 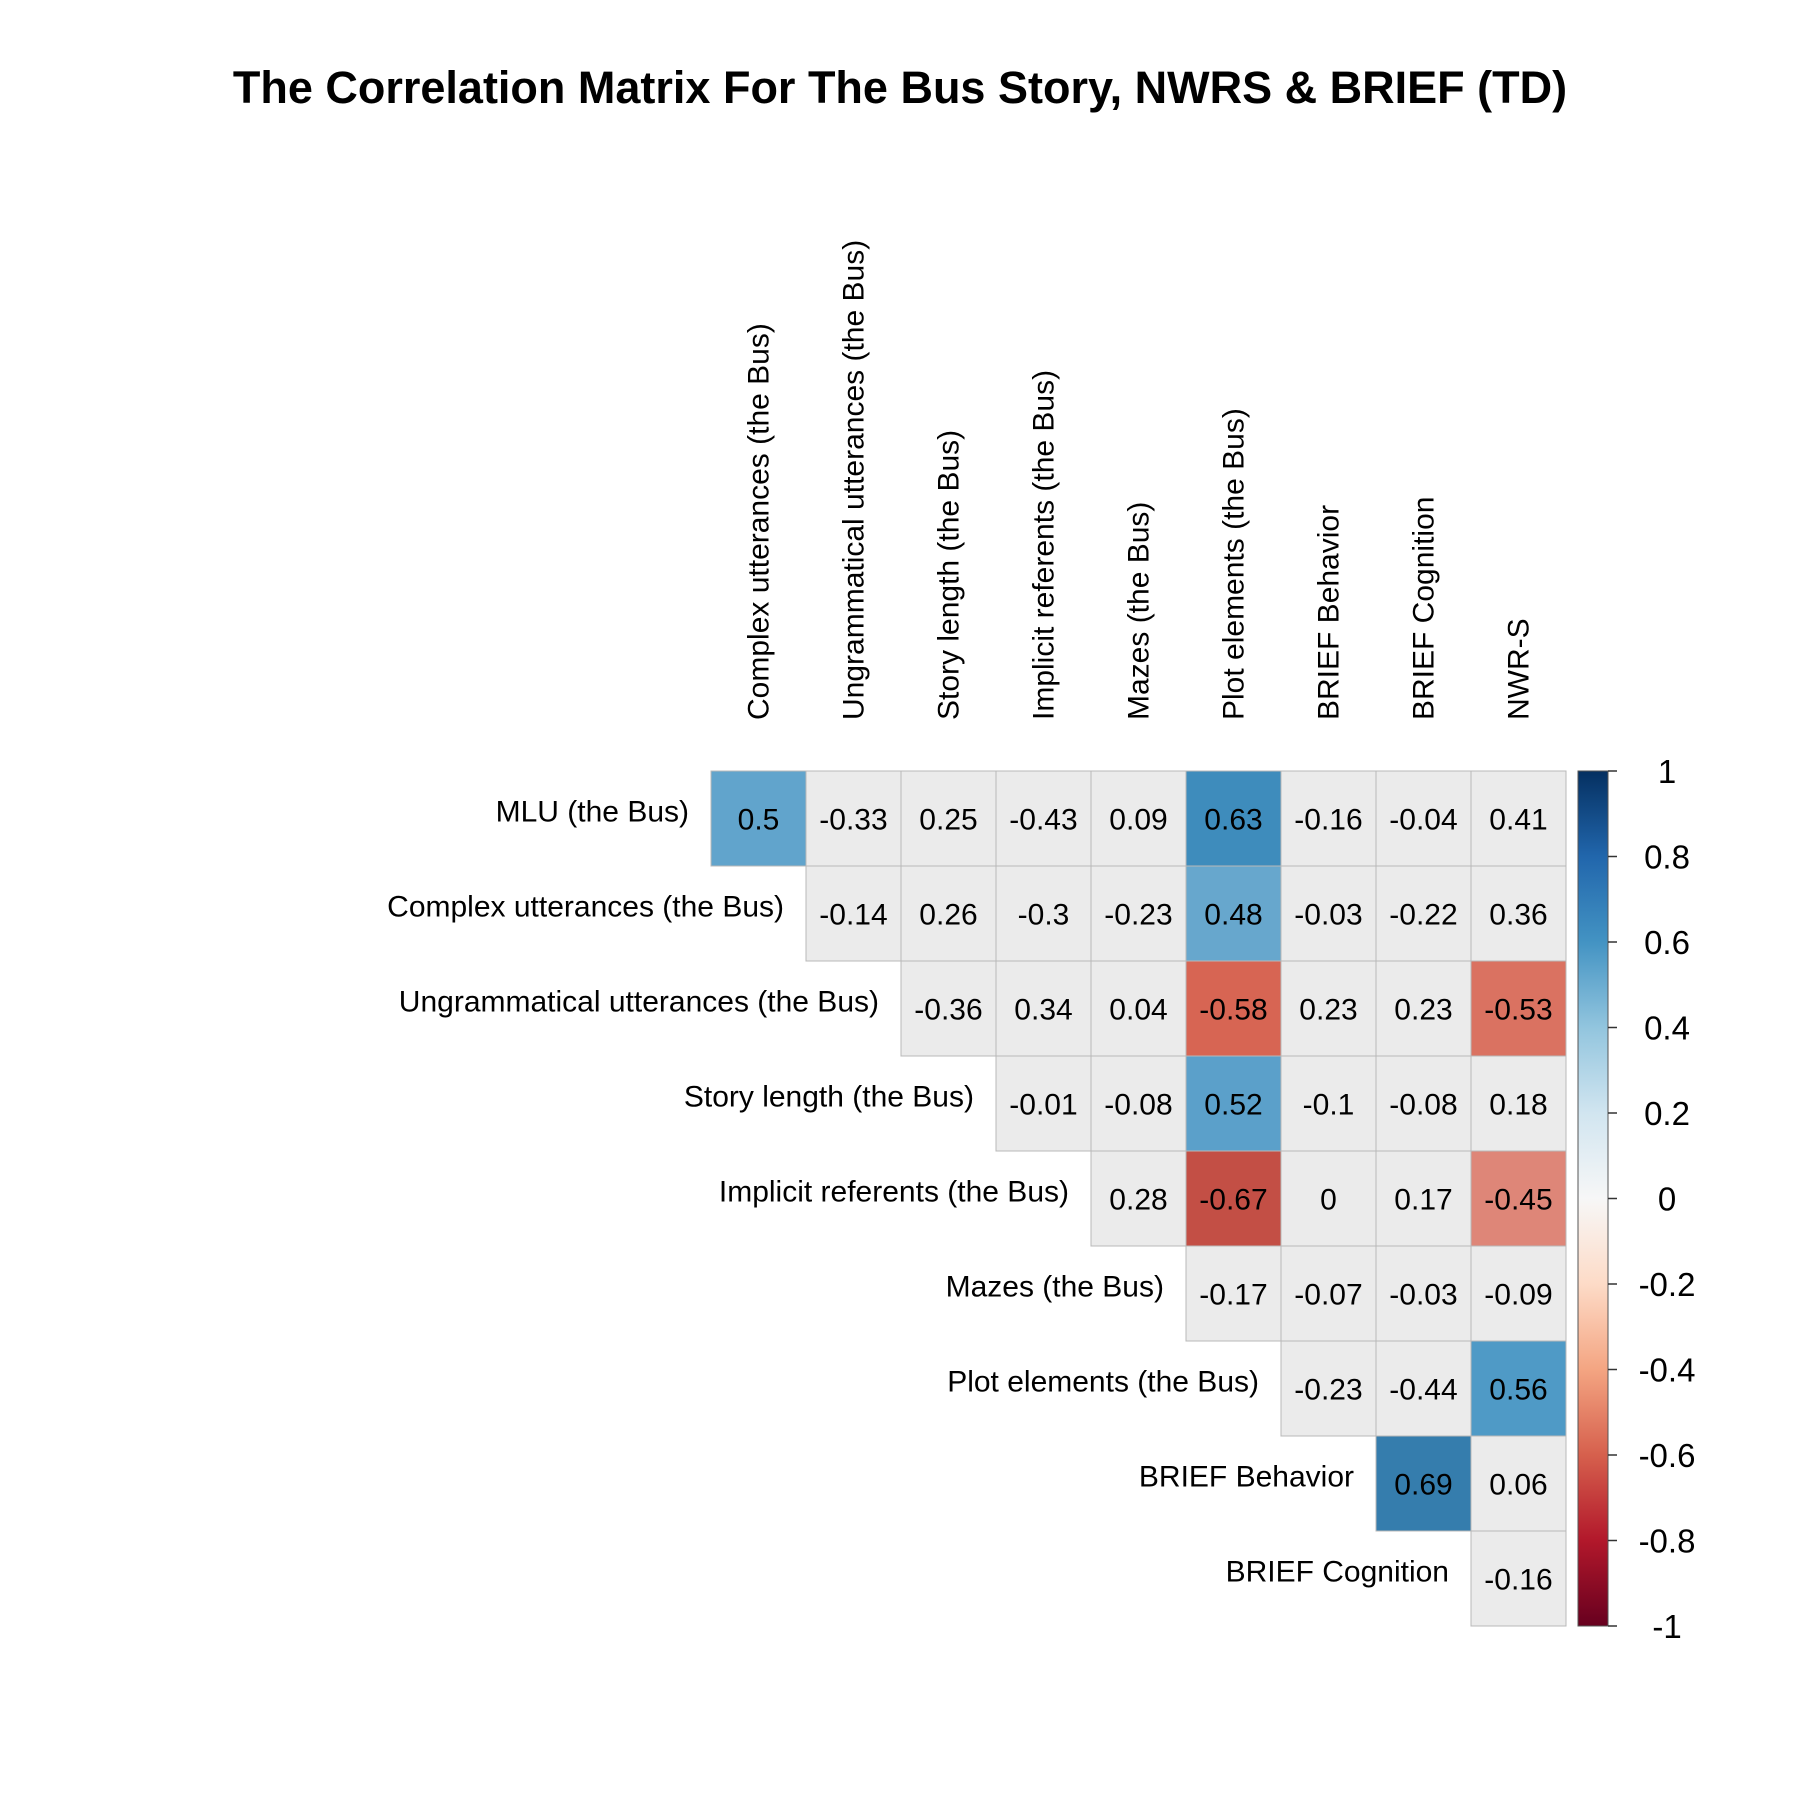 I want to click on cell-value: 0.09, so click(x=1138, y=820).